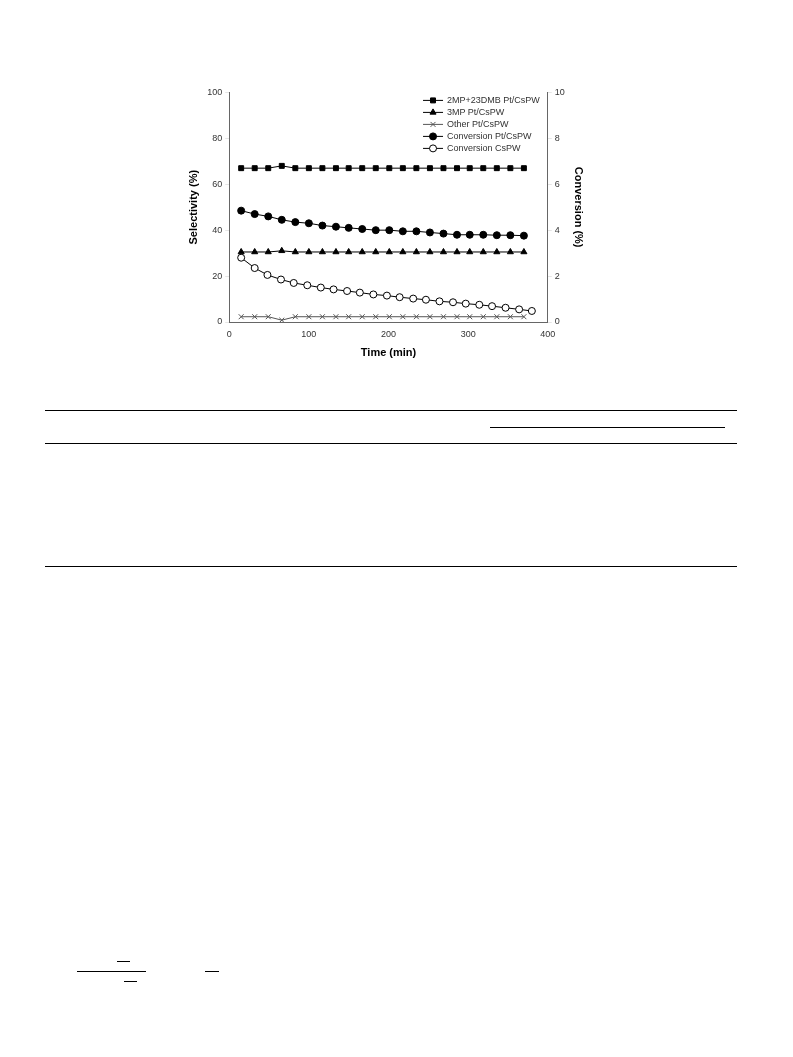 Image resolution: width=793 pixels, height=1057 pixels. I want to click on legend-label: 3MP Pt/CsPW, so click(476, 111).